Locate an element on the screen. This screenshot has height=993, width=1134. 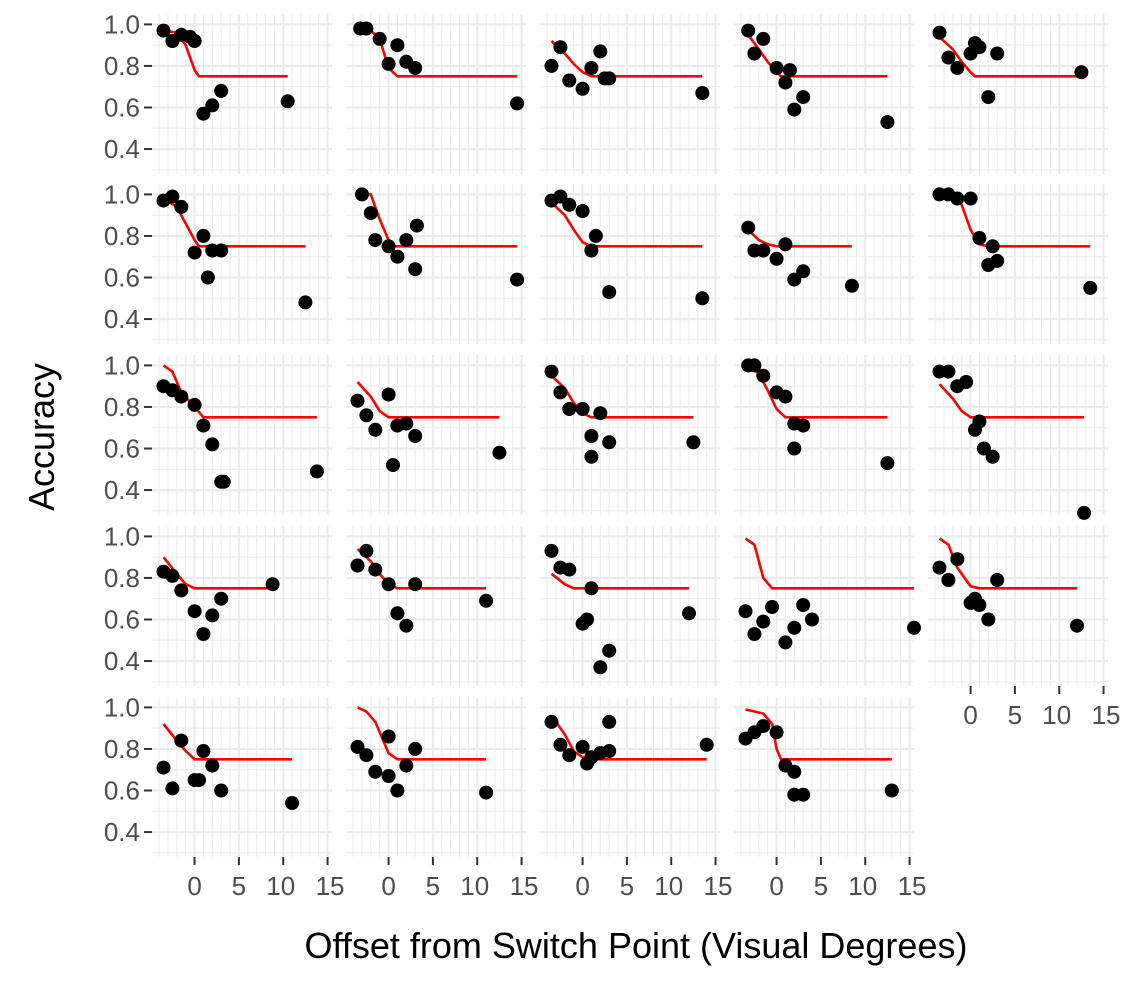
x-tick-label: 0 is located at coordinates (388, 886).